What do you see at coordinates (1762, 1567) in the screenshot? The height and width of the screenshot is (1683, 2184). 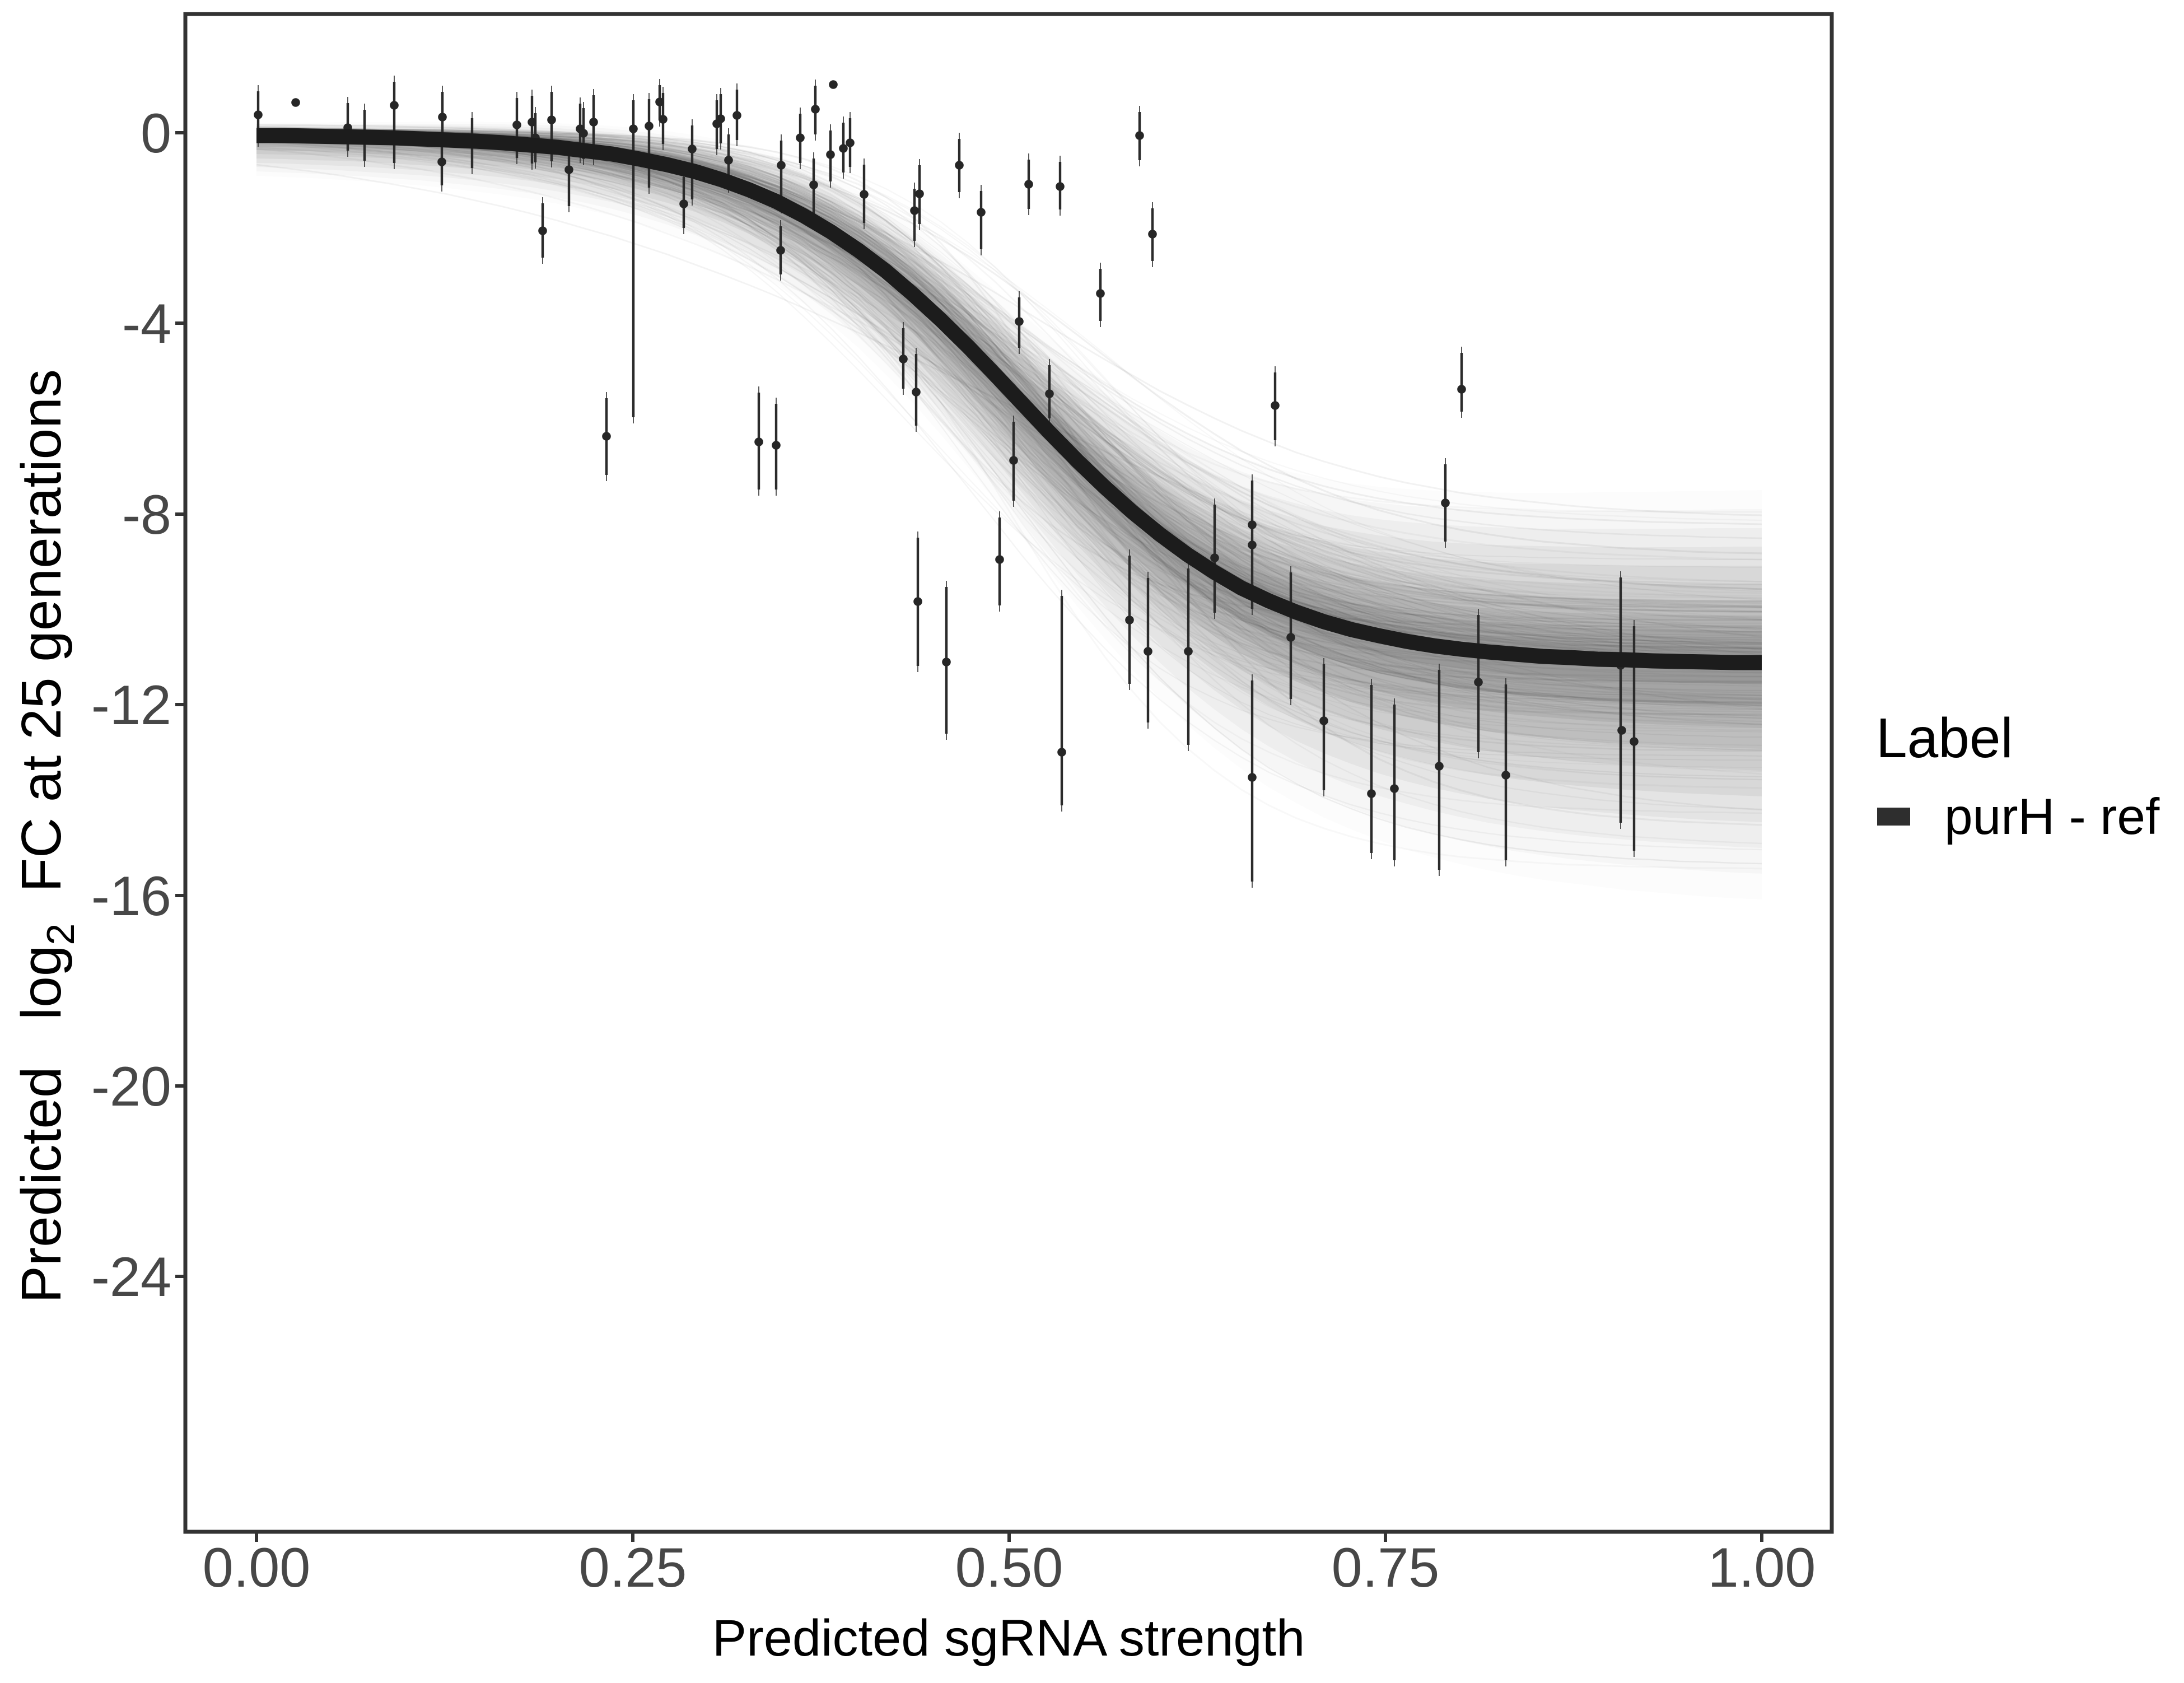 I see `svg-text: 1.00` at bounding box center [1762, 1567].